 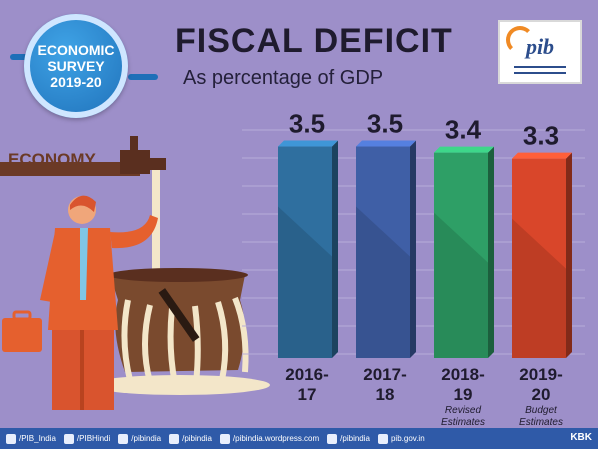 What do you see at coordinates (407, 438) in the screenshot?
I see `footer-item-label: pib.gov.in` at bounding box center [407, 438].